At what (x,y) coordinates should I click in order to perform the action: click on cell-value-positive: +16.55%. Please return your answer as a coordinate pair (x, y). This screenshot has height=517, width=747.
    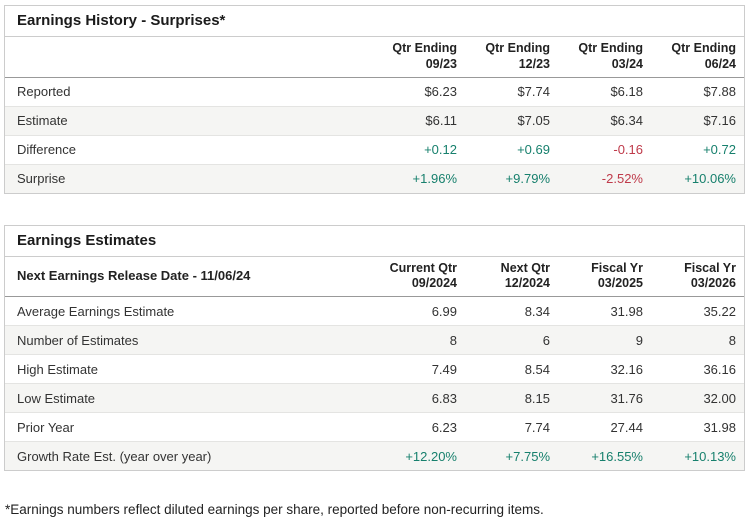
    Looking at the image, I should click on (604, 455).